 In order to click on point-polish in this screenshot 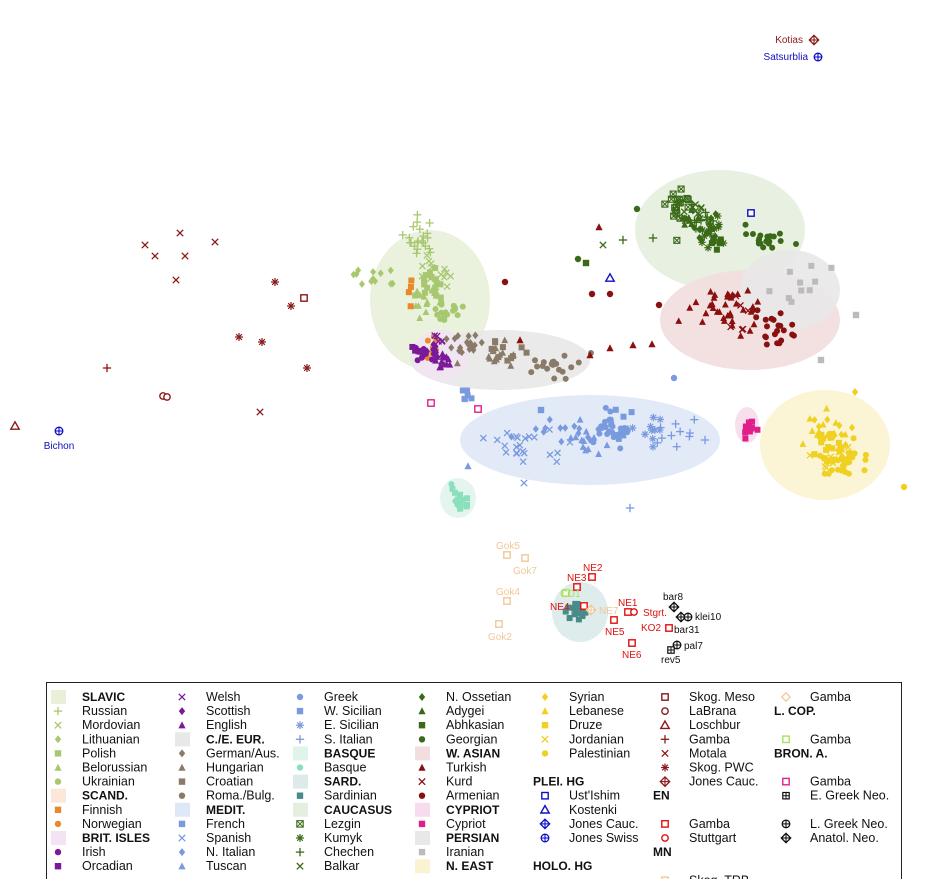, I will do `click(424, 292)`.